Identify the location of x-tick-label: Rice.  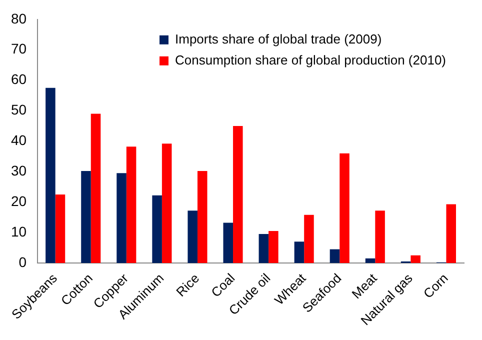
(187, 285).